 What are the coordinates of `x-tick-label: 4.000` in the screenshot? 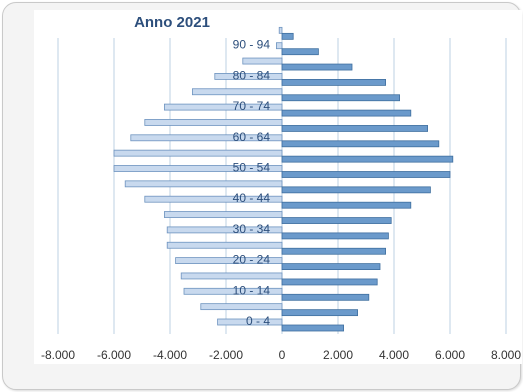 It's located at (394, 355).